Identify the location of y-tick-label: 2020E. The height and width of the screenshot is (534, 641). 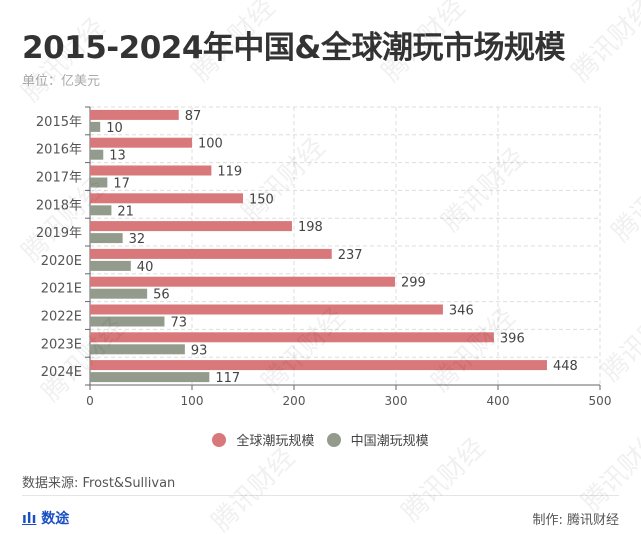
(61, 261).